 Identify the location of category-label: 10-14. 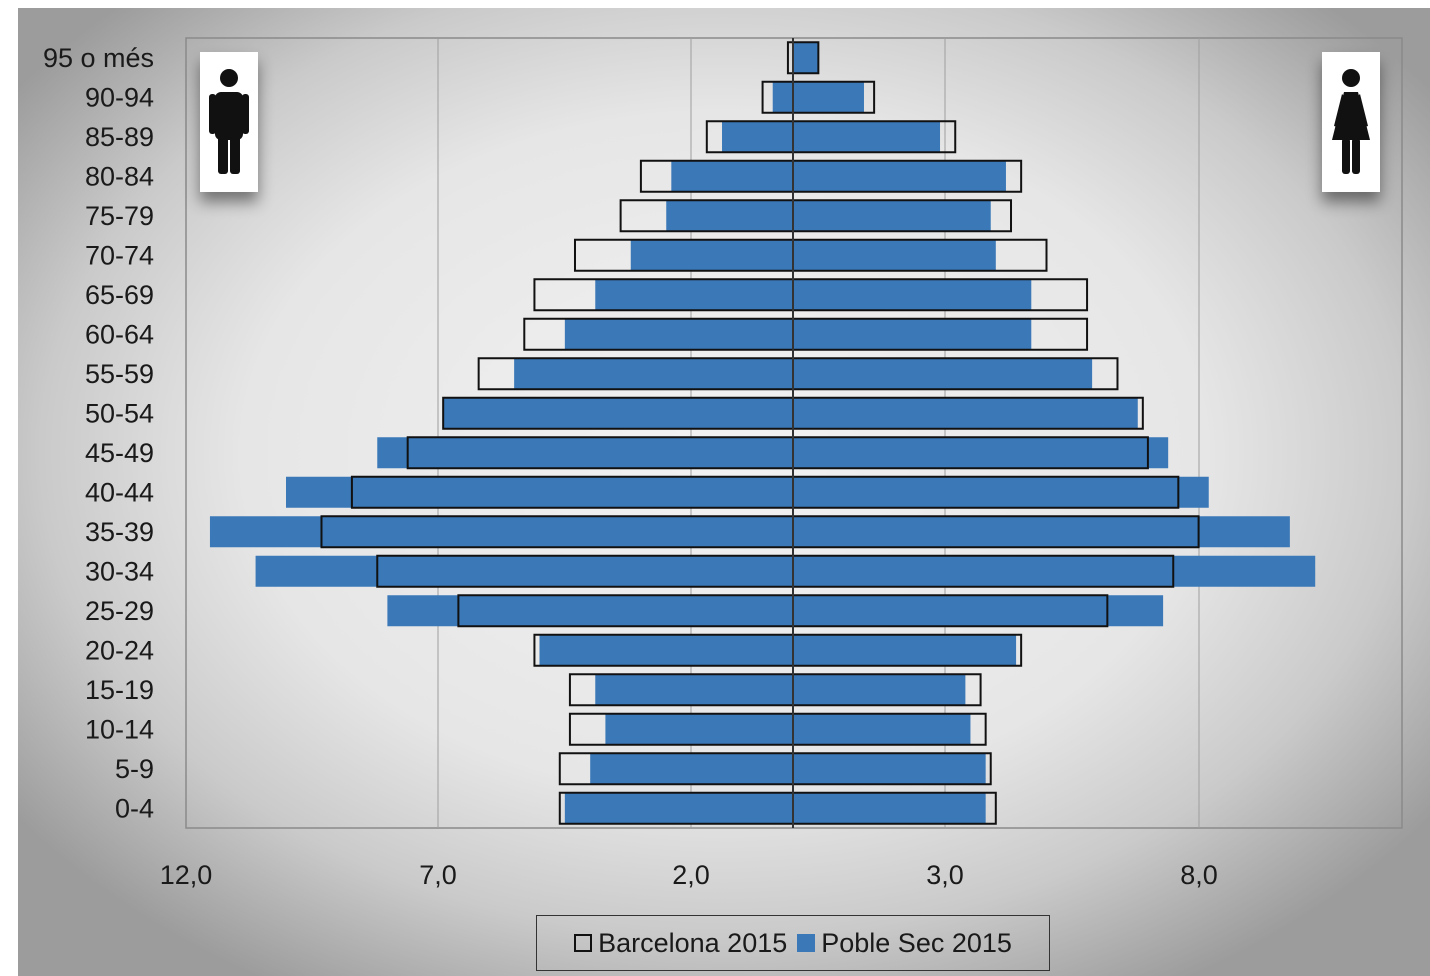
(119, 729).